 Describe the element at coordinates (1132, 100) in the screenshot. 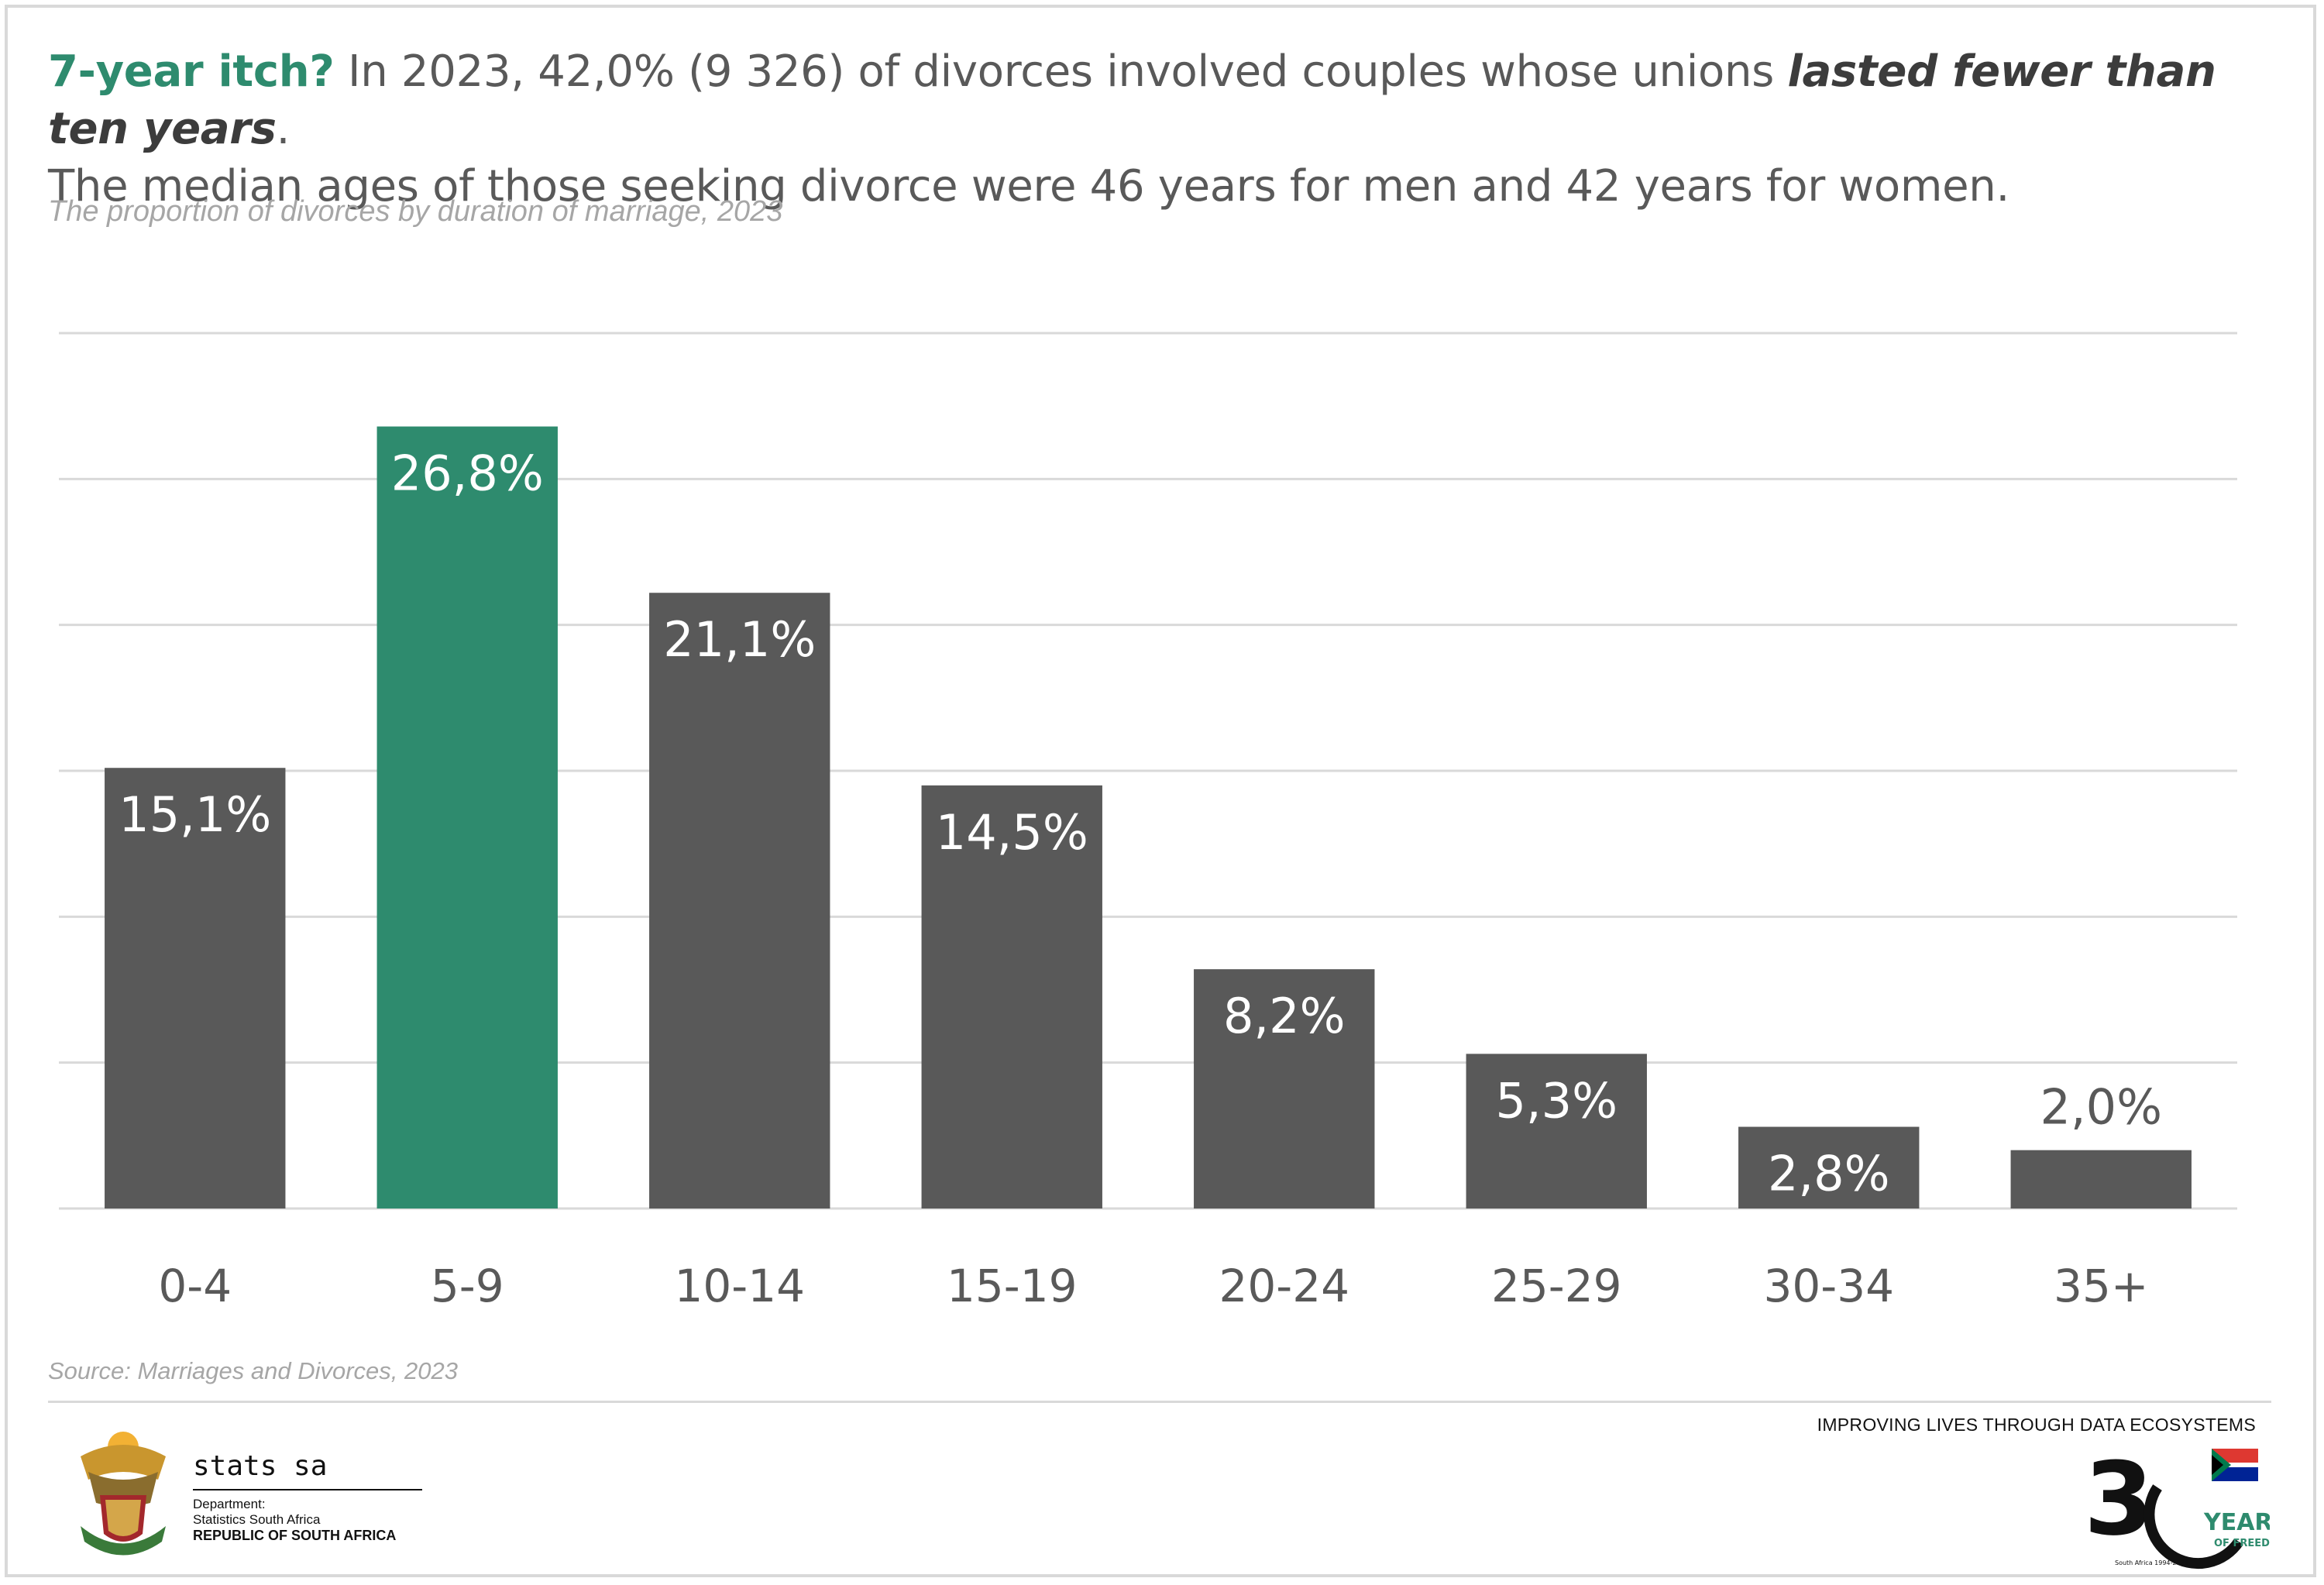

I see `headline-emphasis: lasted fewer than ten years` at that location.